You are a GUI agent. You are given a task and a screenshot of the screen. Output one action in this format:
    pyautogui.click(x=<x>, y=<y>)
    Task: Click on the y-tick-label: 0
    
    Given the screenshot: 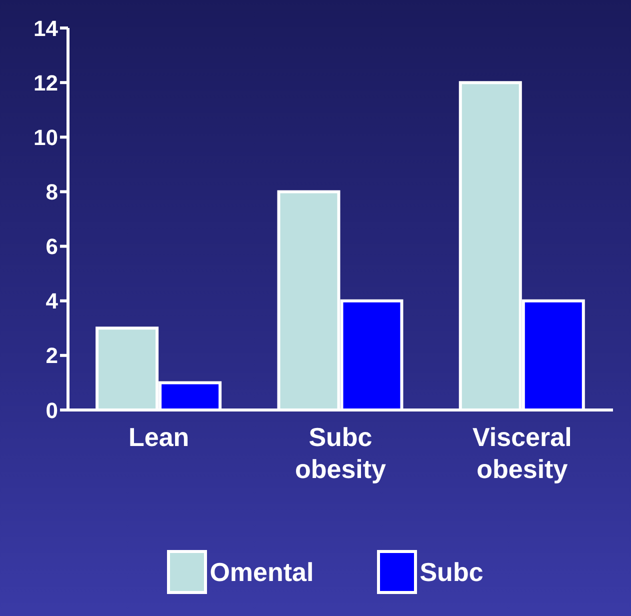 What is the action you would take?
    pyautogui.click(x=52, y=410)
    